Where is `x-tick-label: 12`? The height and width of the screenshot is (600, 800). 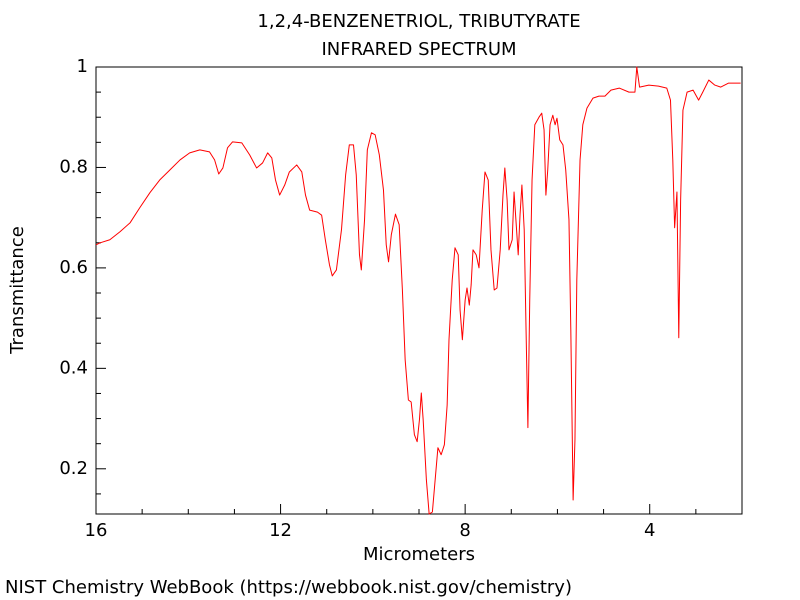
x-tick-label: 12 is located at coordinates (280, 530).